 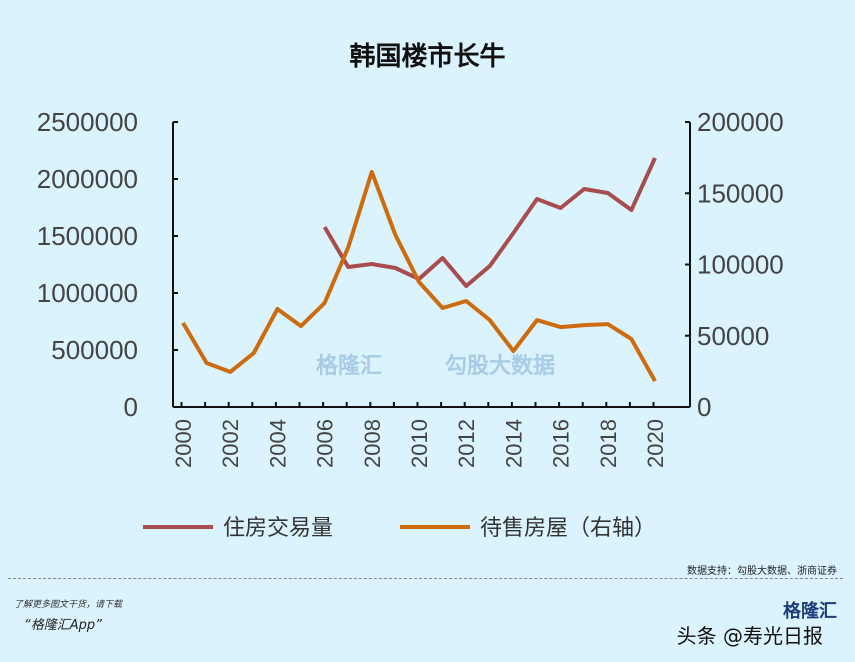 What do you see at coordinates (325, 443) in the screenshot?
I see `x-tick-label: 2006` at bounding box center [325, 443].